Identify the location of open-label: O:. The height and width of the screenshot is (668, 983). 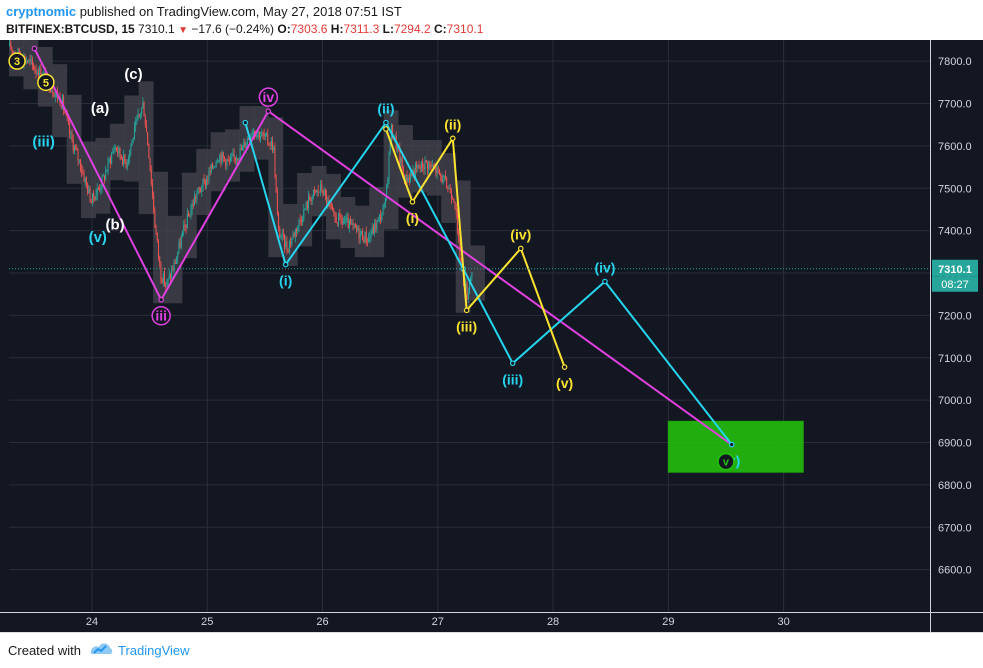
(284, 29).